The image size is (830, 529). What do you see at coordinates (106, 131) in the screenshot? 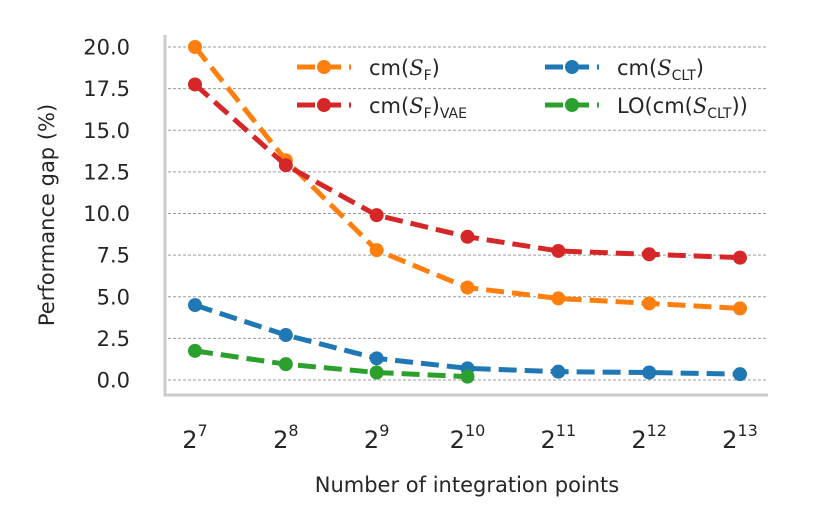
I see `y-tick-label: 15.0` at bounding box center [106, 131].